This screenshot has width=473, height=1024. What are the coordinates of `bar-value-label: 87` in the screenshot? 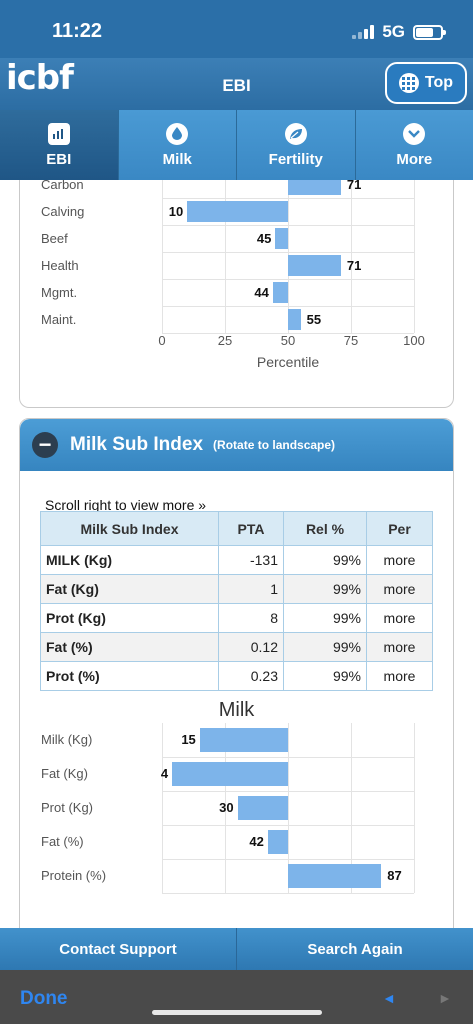 It's located at (394, 875).